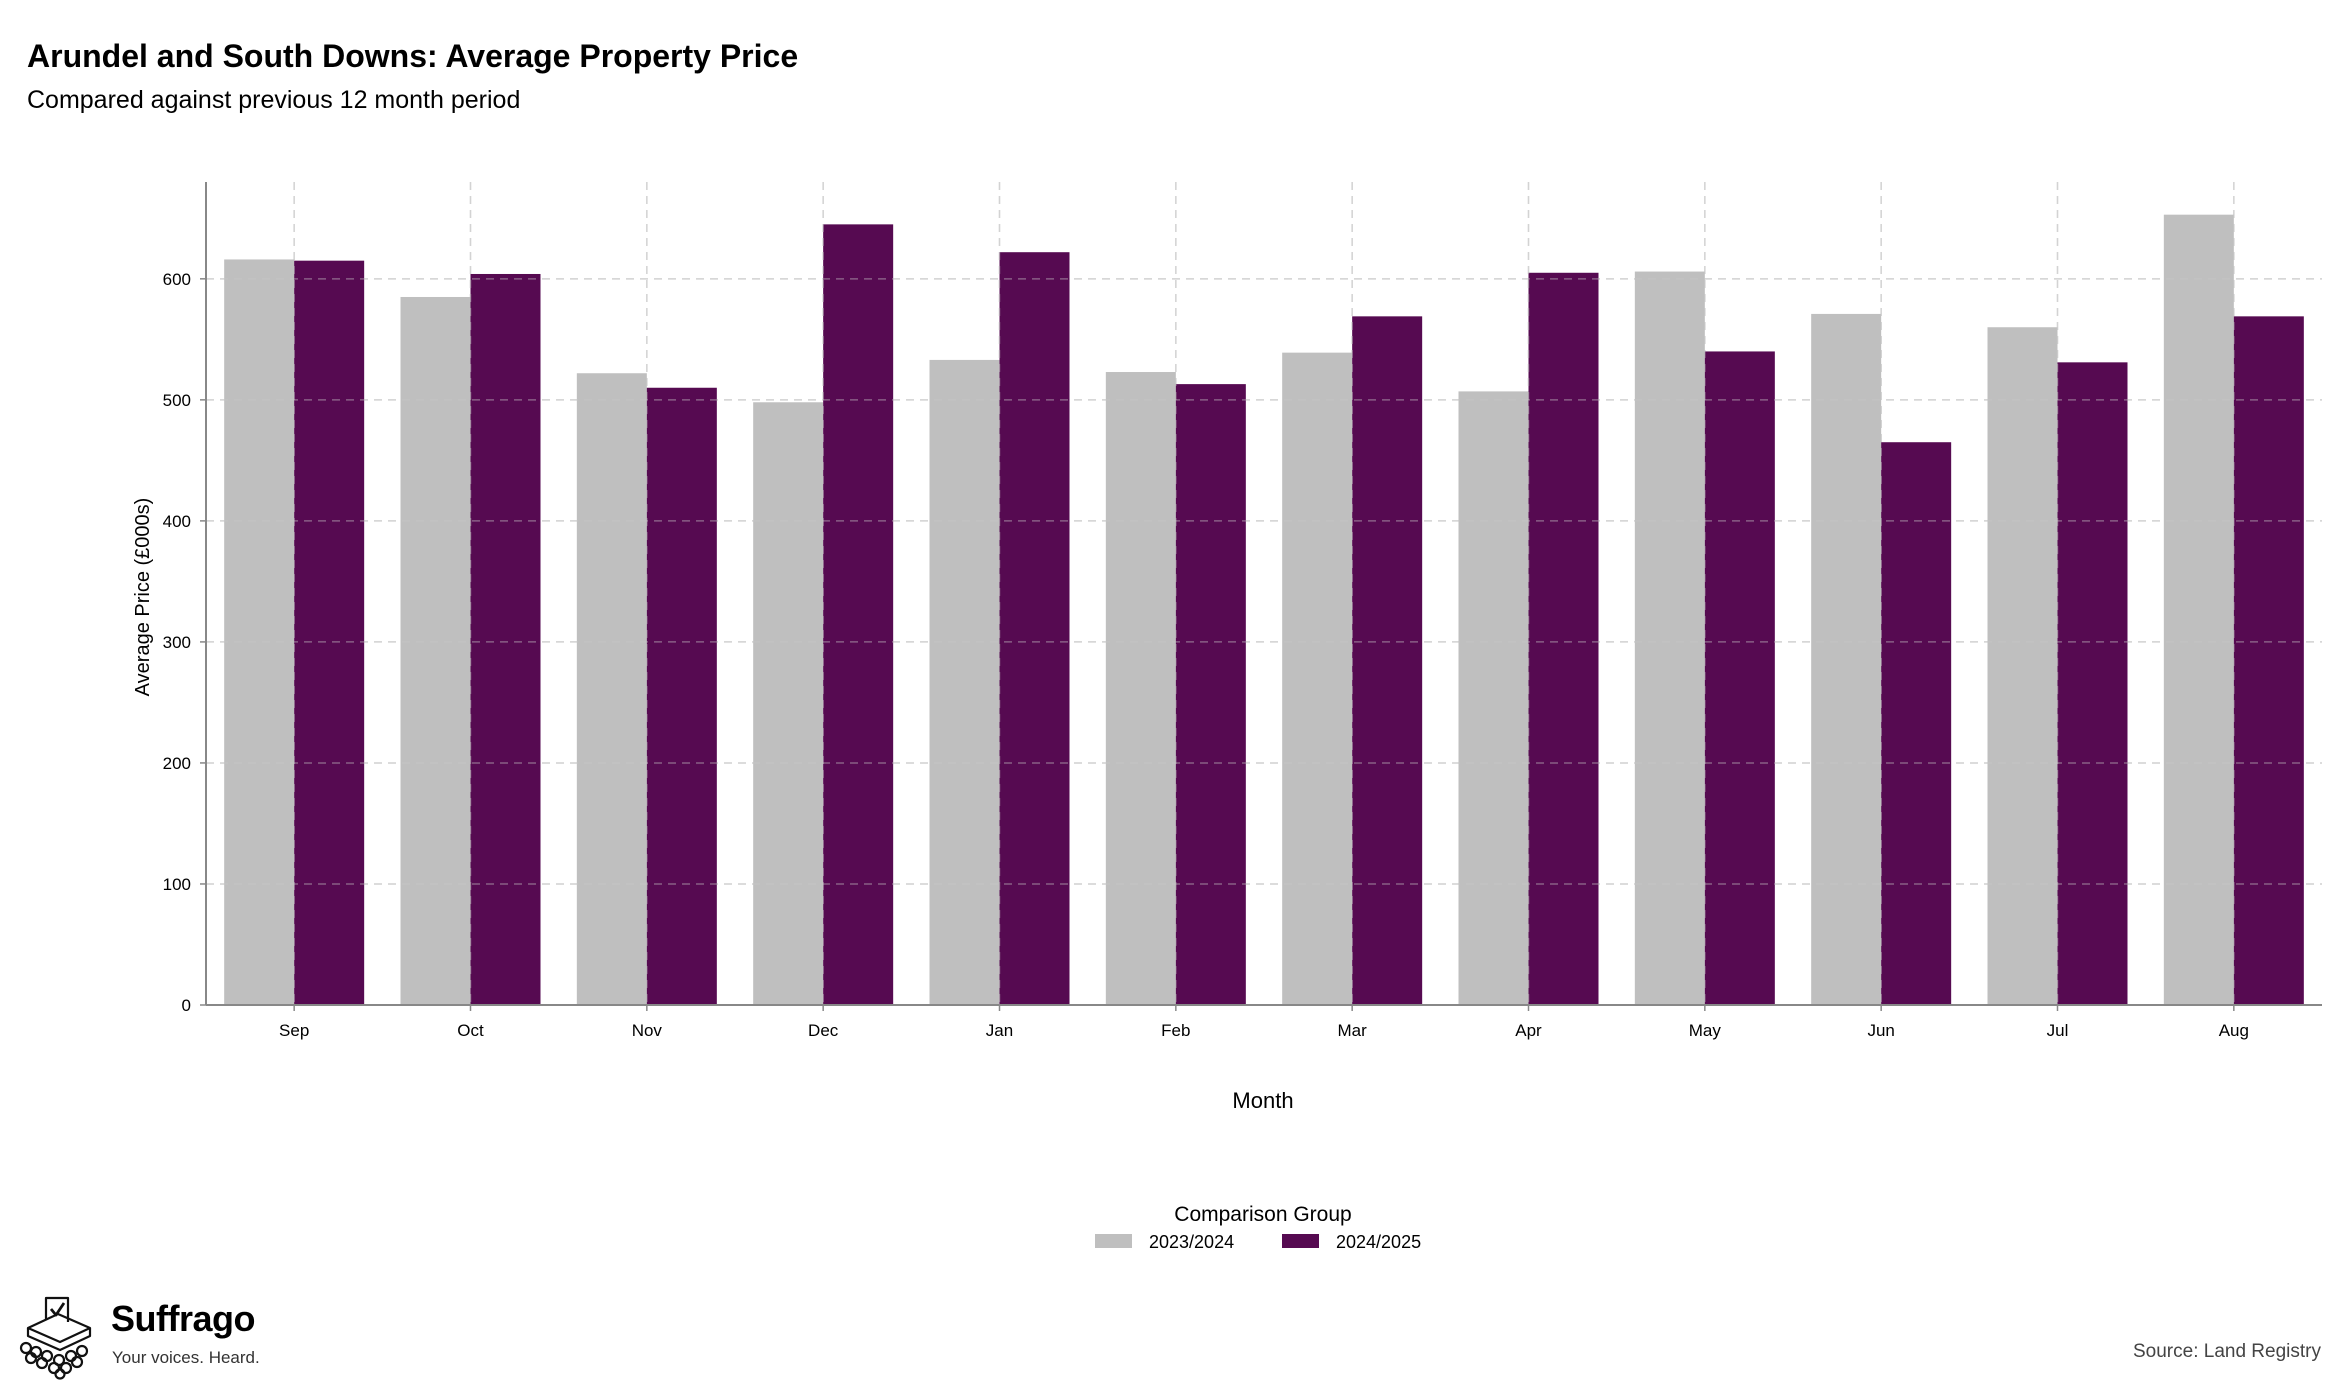 This screenshot has height=1388, width=2334. What do you see at coordinates (186, 1357) in the screenshot?
I see `brand-tagline: Your voices. Heard.` at bounding box center [186, 1357].